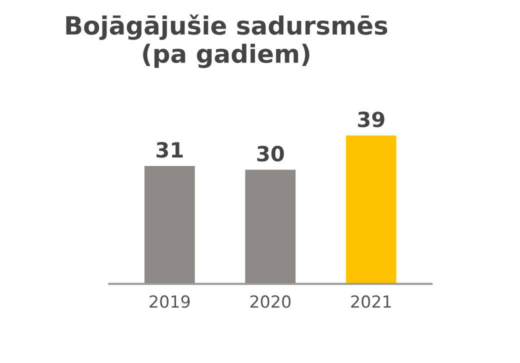  Describe the element at coordinates (169, 150) in the screenshot. I see `data-label: 31` at that location.